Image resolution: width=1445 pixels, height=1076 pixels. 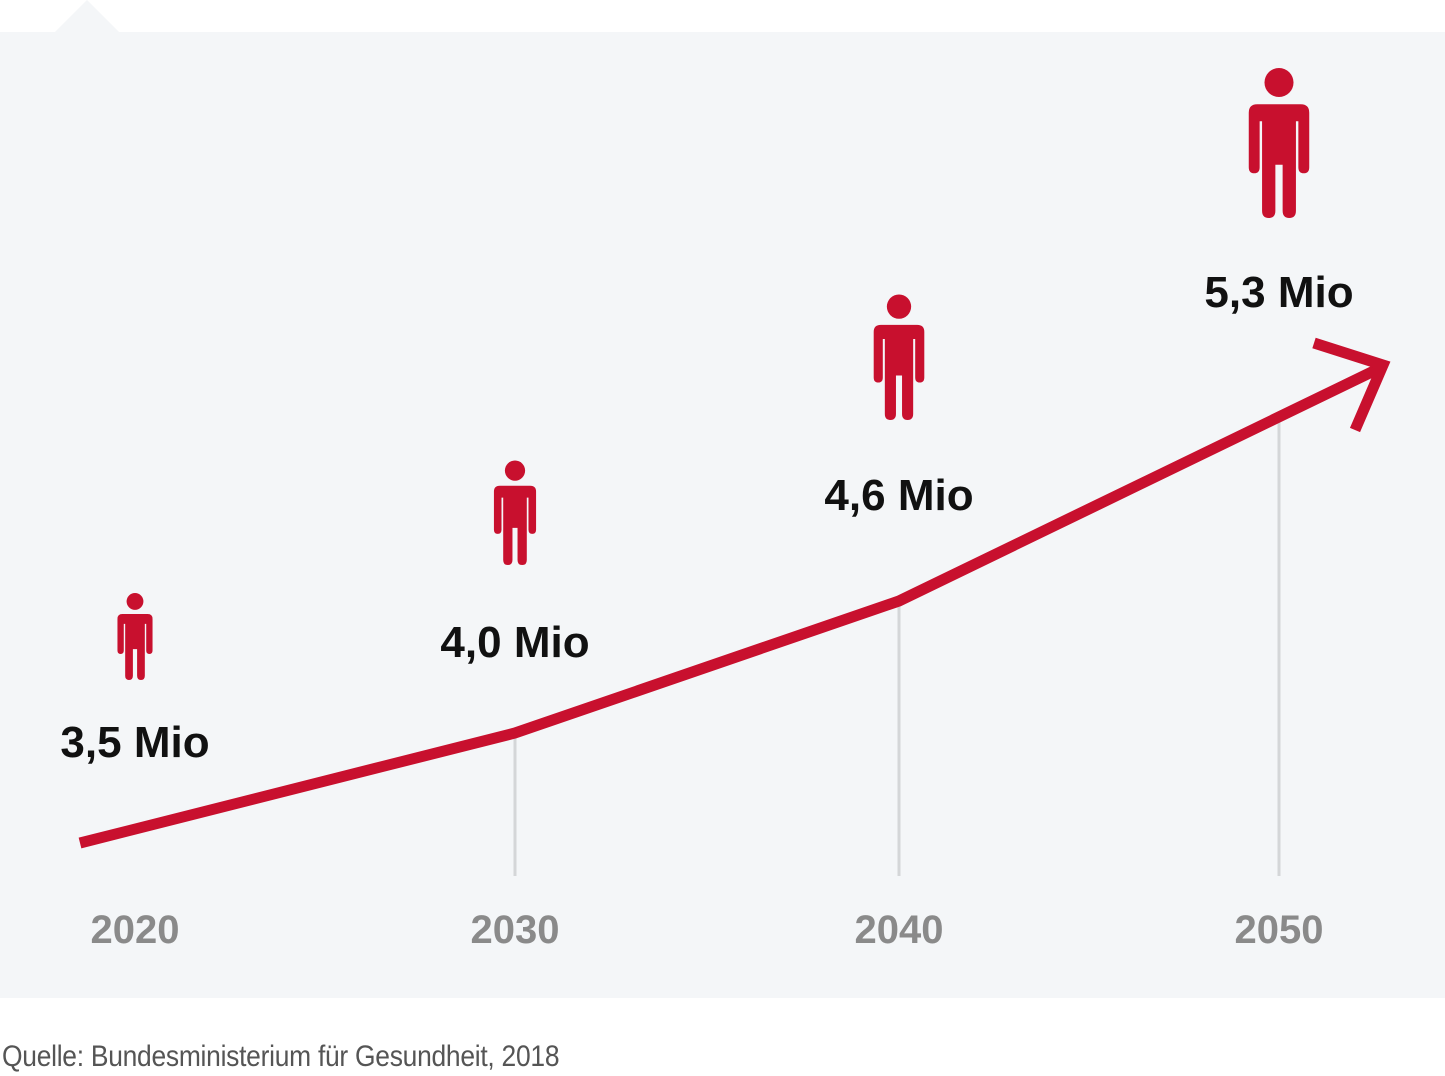 I want to click on trend-arrow-head, so click(x=1351, y=385).